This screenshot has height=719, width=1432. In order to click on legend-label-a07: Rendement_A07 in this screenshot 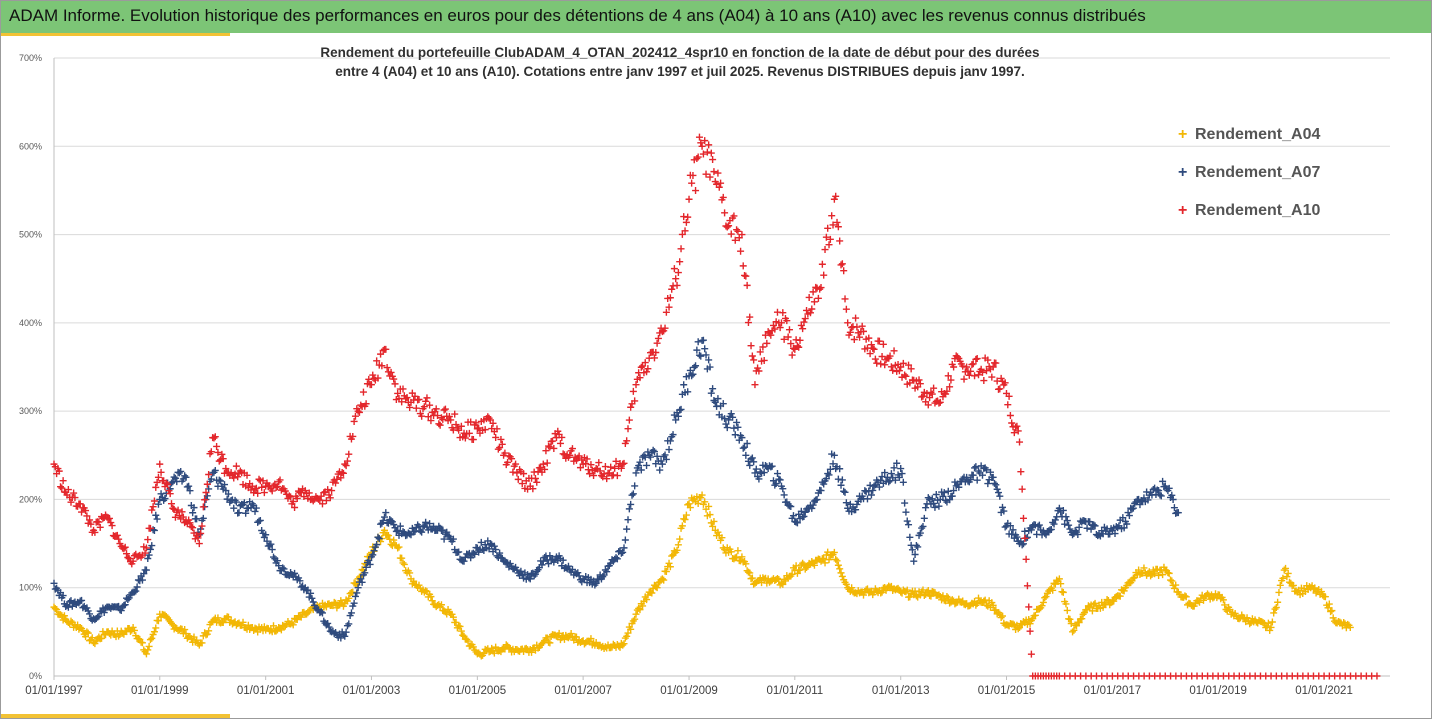, I will do `click(1258, 172)`.